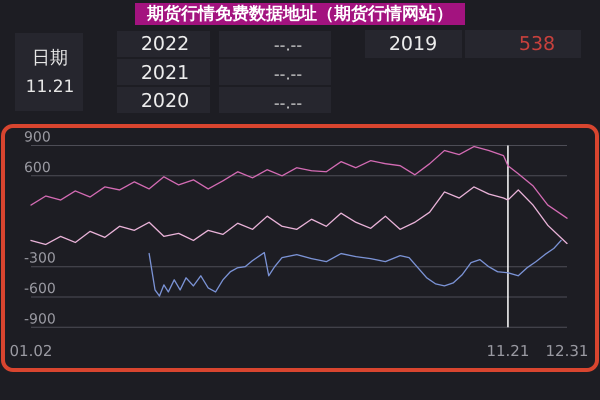 This screenshot has height=400, width=600. I want to click on x-tick-label: 12.31, so click(567, 351).